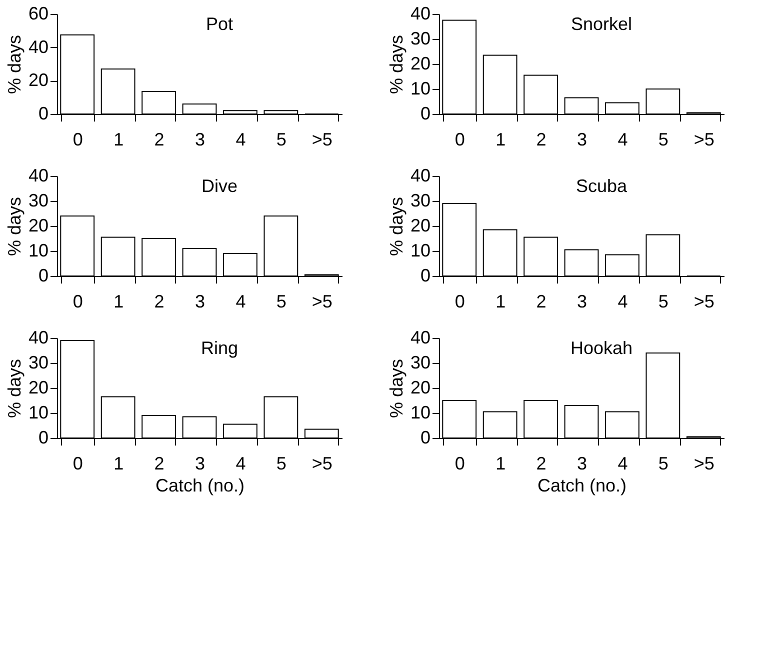 The image size is (769, 650). I want to click on chart-title: Scuba, so click(602, 186).